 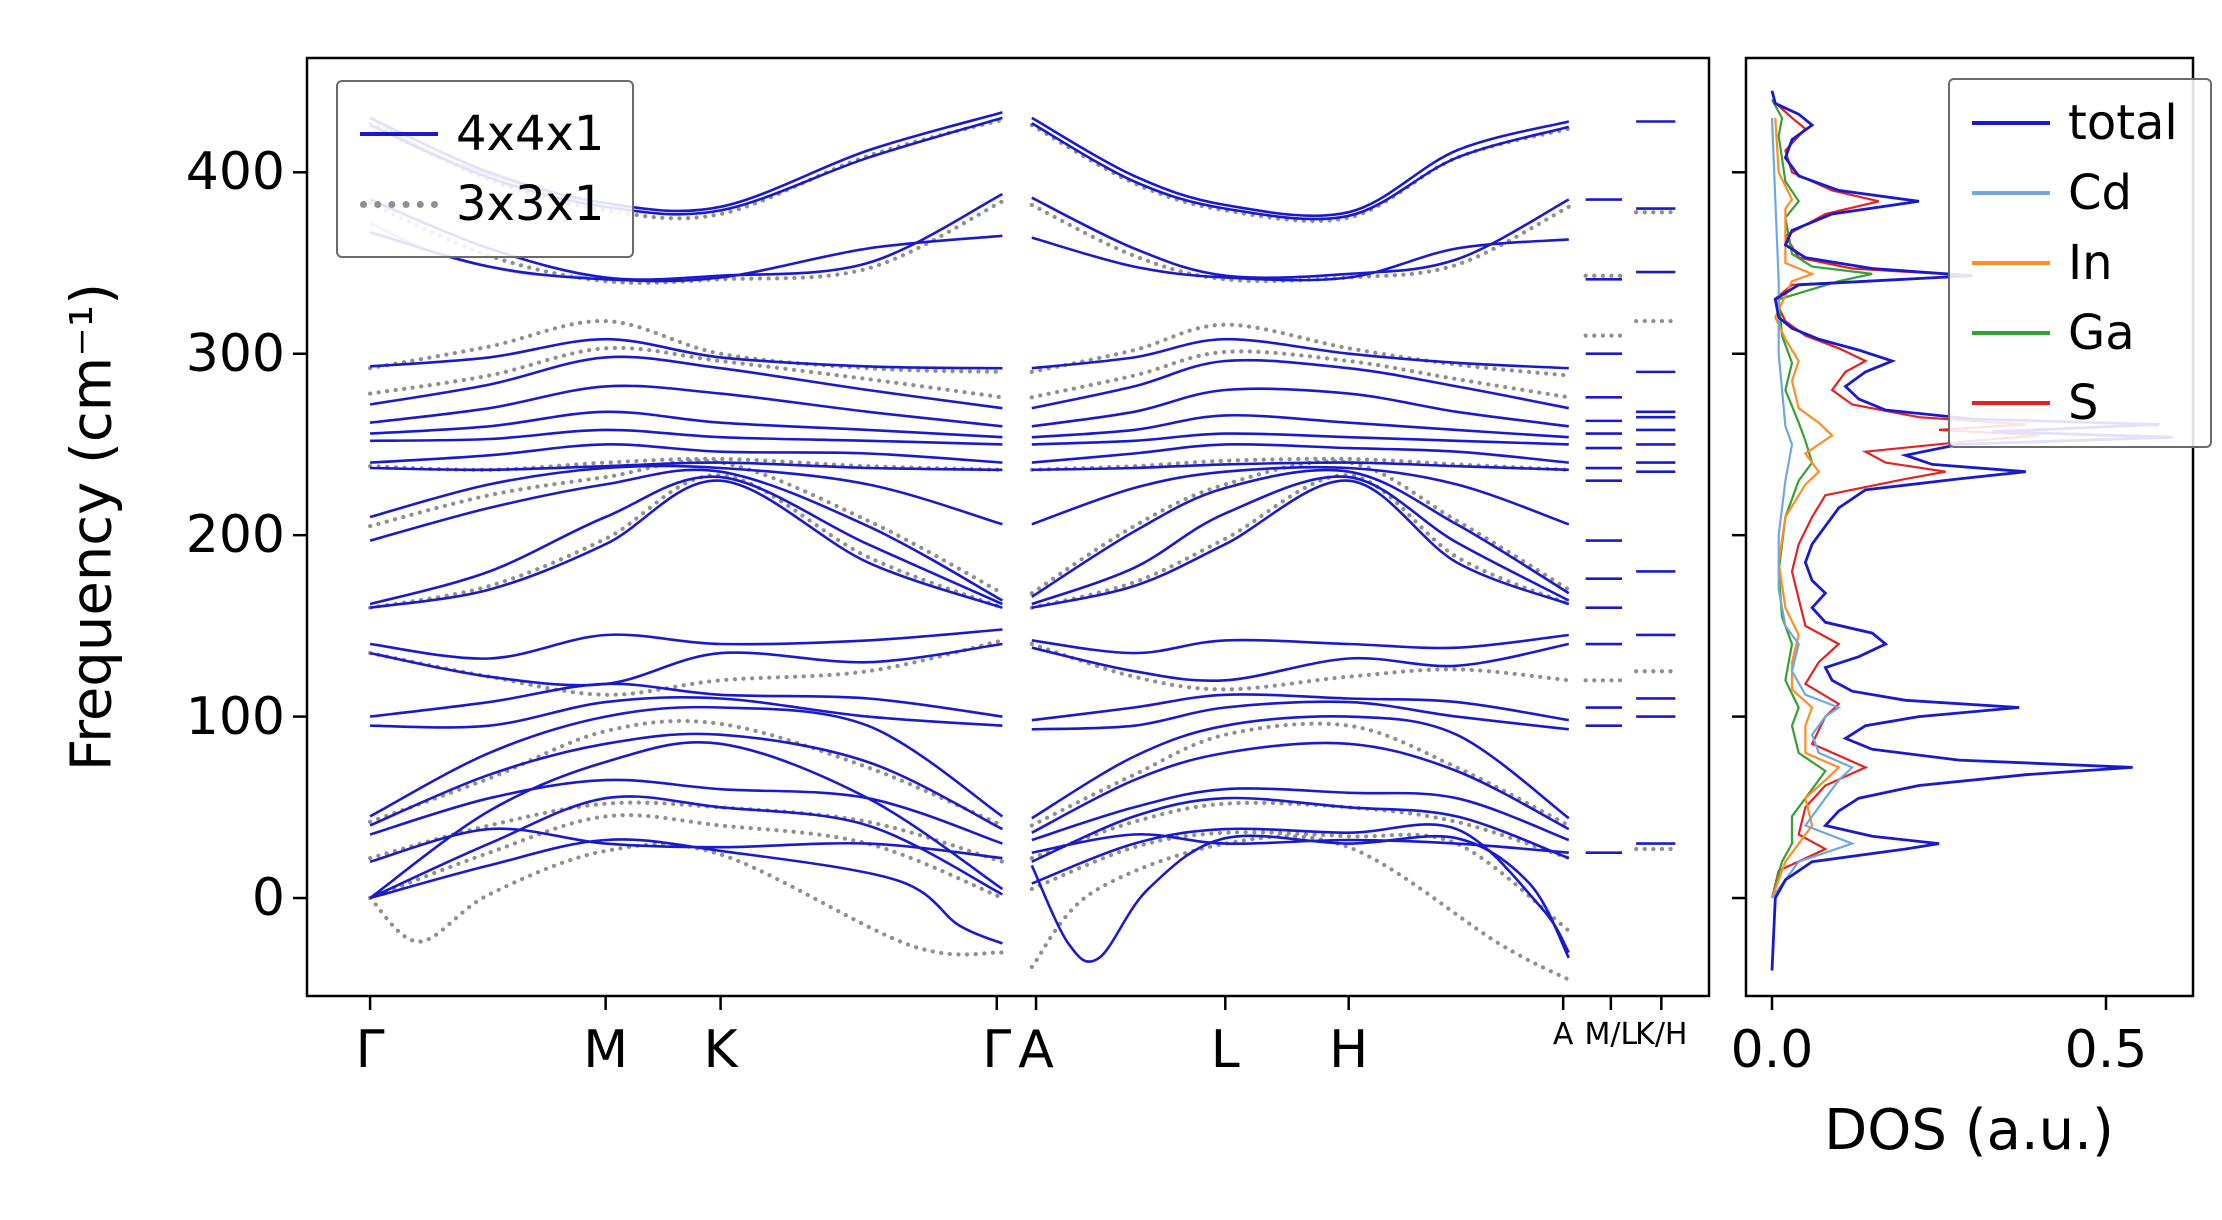 What do you see at coordinates (399, 134) in the screenshot?
I see `solid-line-swatch` at bounding box center [399, 134].